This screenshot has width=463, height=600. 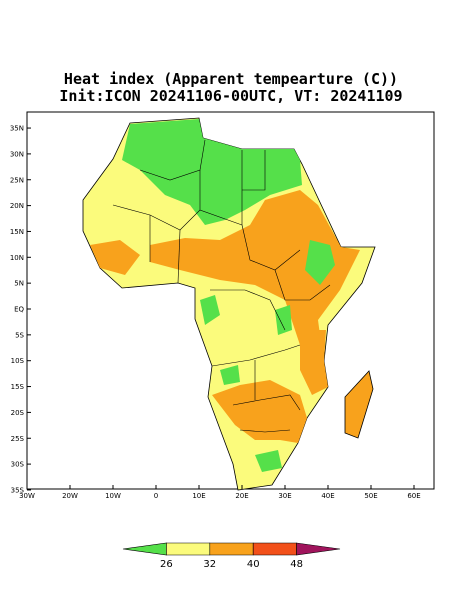 I want to click on y-tick-label: EQ, so click(x=19, y=310).